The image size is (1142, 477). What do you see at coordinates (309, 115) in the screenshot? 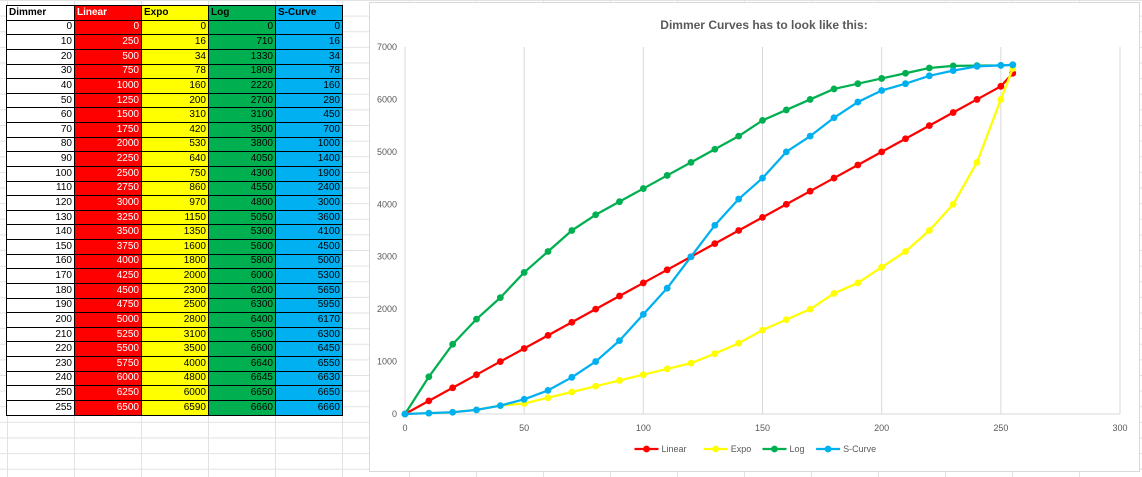
I see `cell-scurve: 450` at bounding box center [309, 115].